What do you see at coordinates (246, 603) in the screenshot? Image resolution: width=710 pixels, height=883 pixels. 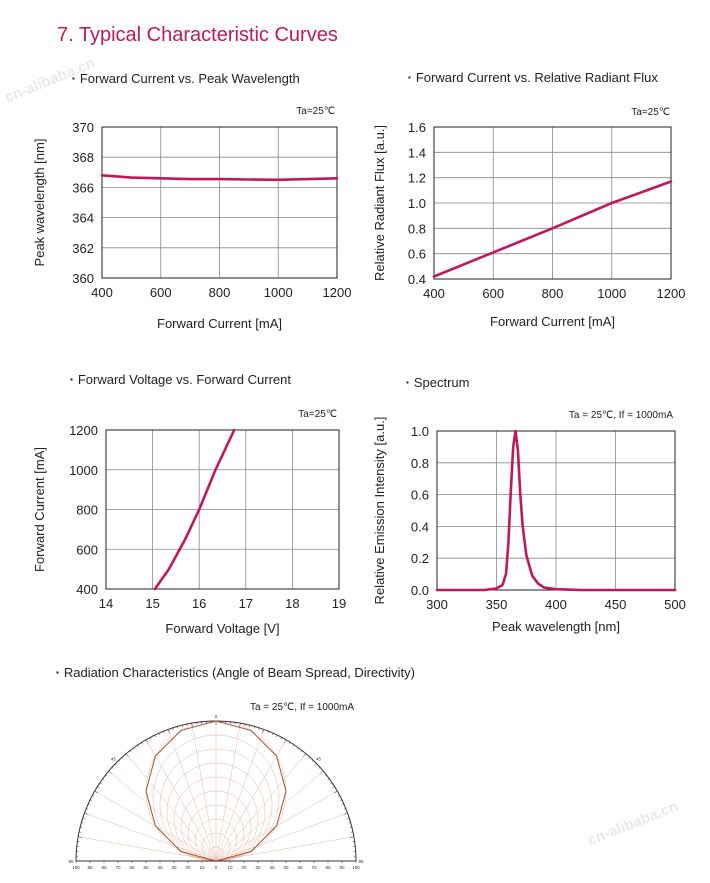 I see `x-tick-label: 17` at bounding box center [246, 603].